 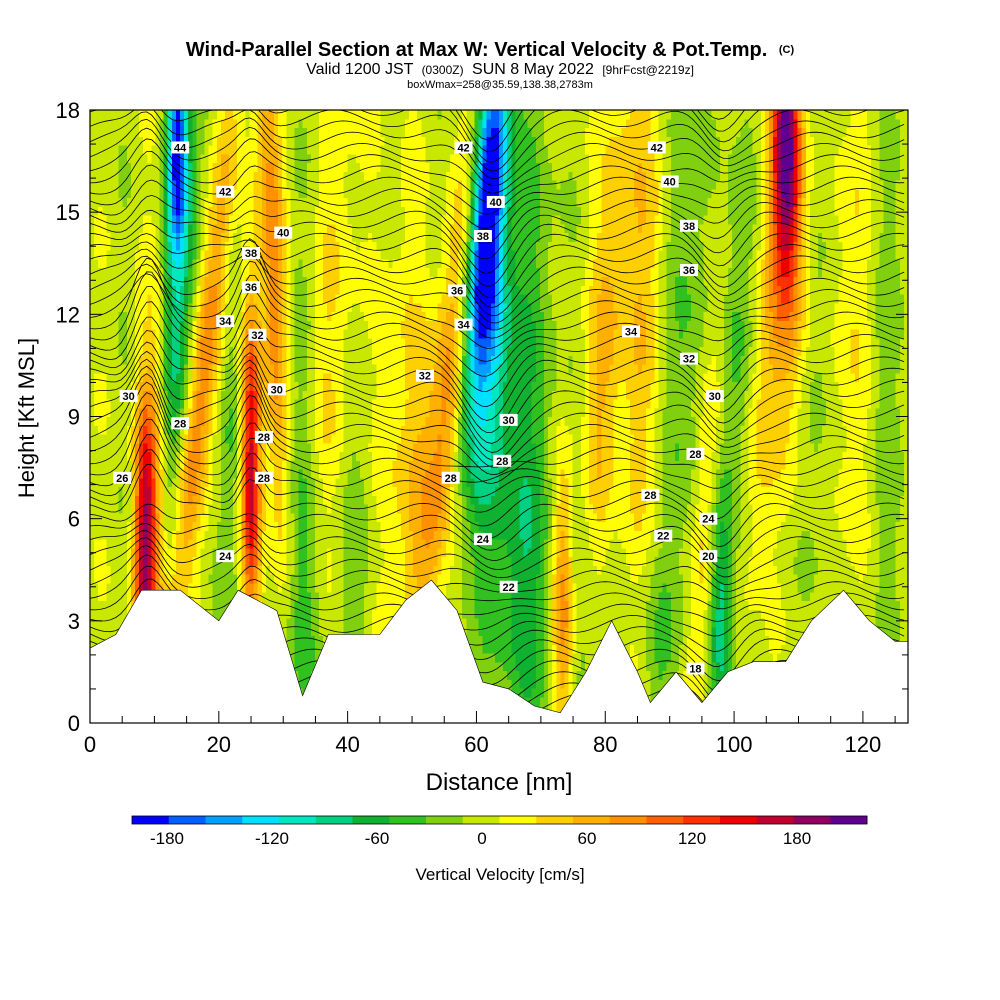 What do you see at coordinates (708, 556) in the screenshot?
I see `theta-label: 20` at bounding box center [708, 556].